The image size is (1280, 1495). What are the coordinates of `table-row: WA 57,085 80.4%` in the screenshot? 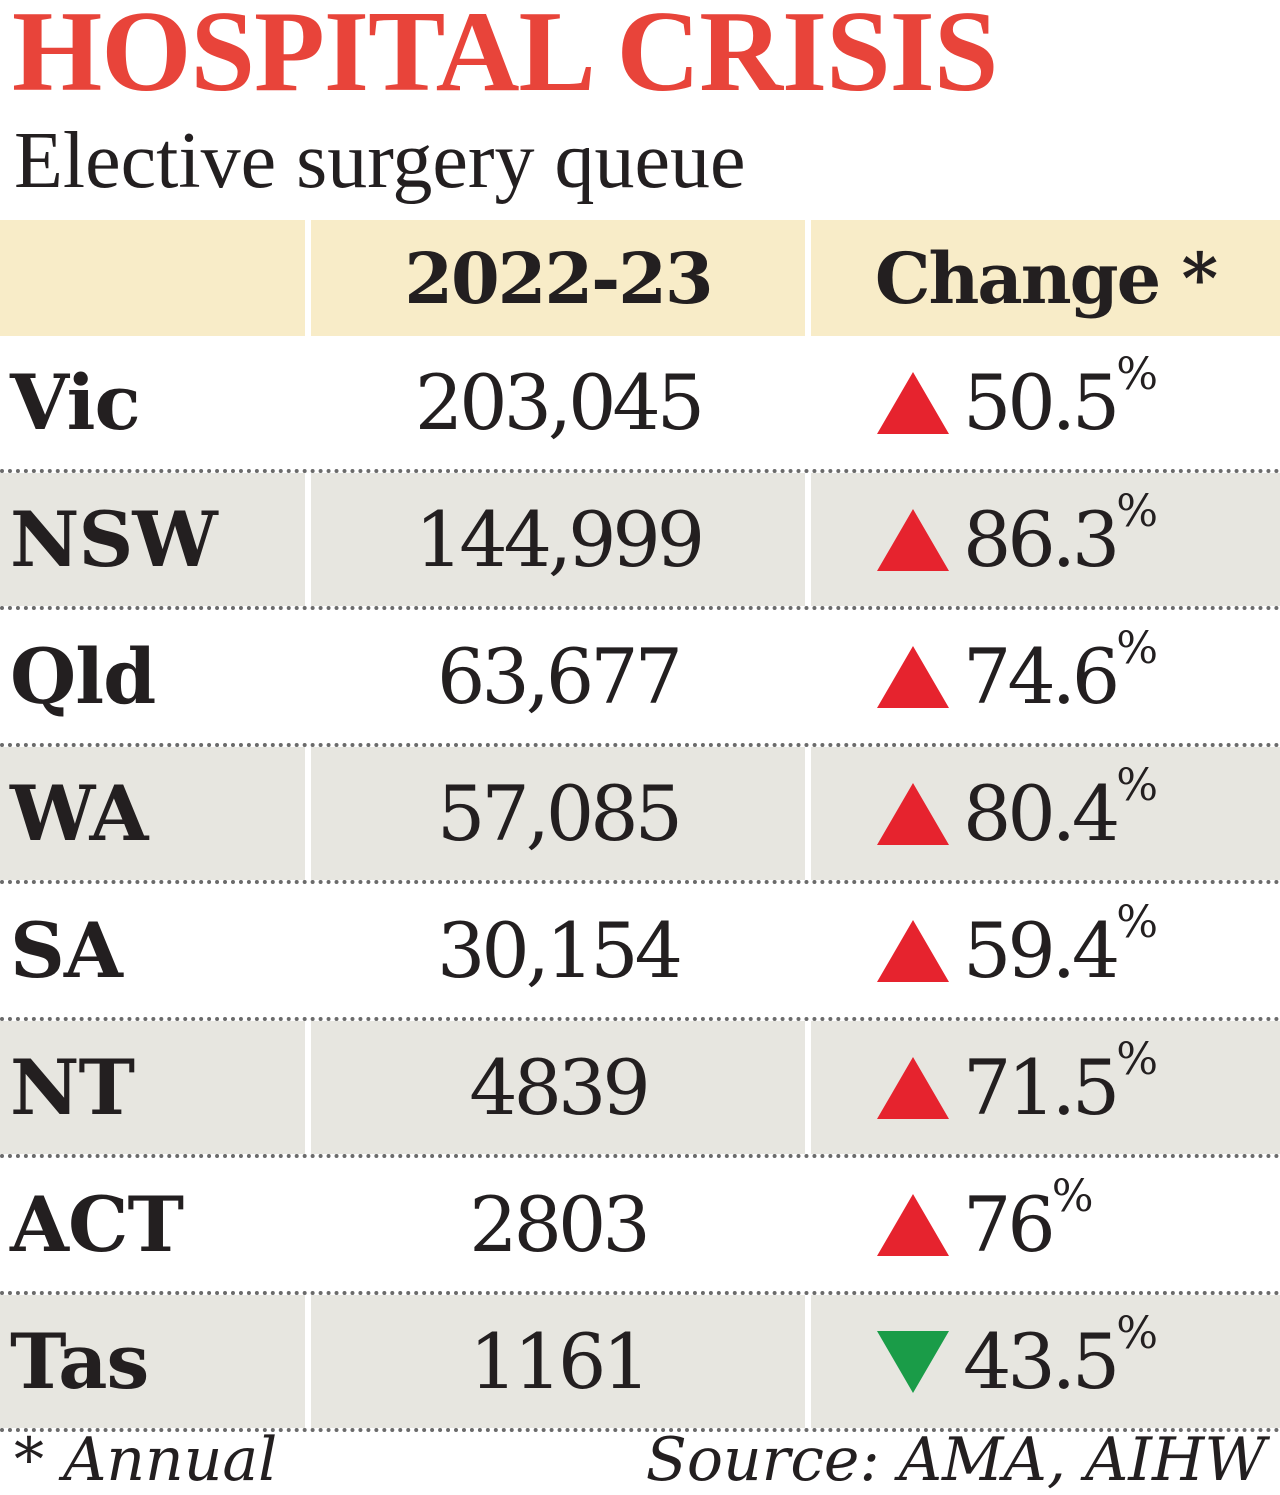 It's located at (640, 815).